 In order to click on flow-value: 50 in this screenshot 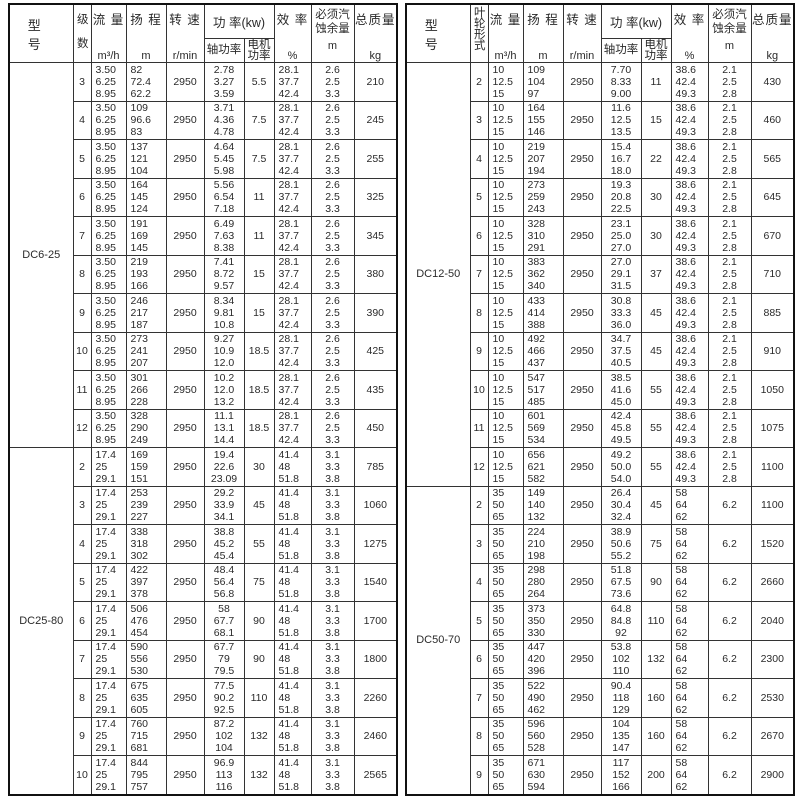, I will do `click(498, 736)`.